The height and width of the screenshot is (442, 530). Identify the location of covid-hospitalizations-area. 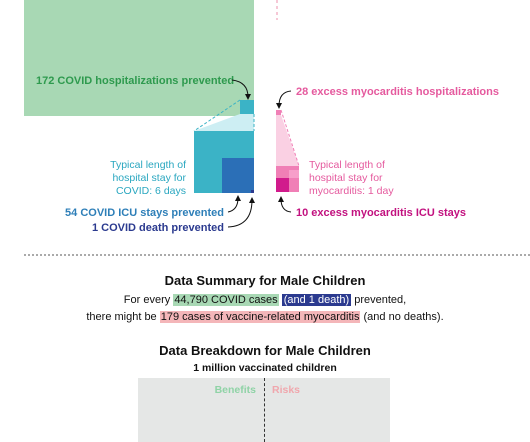
(139, 58).